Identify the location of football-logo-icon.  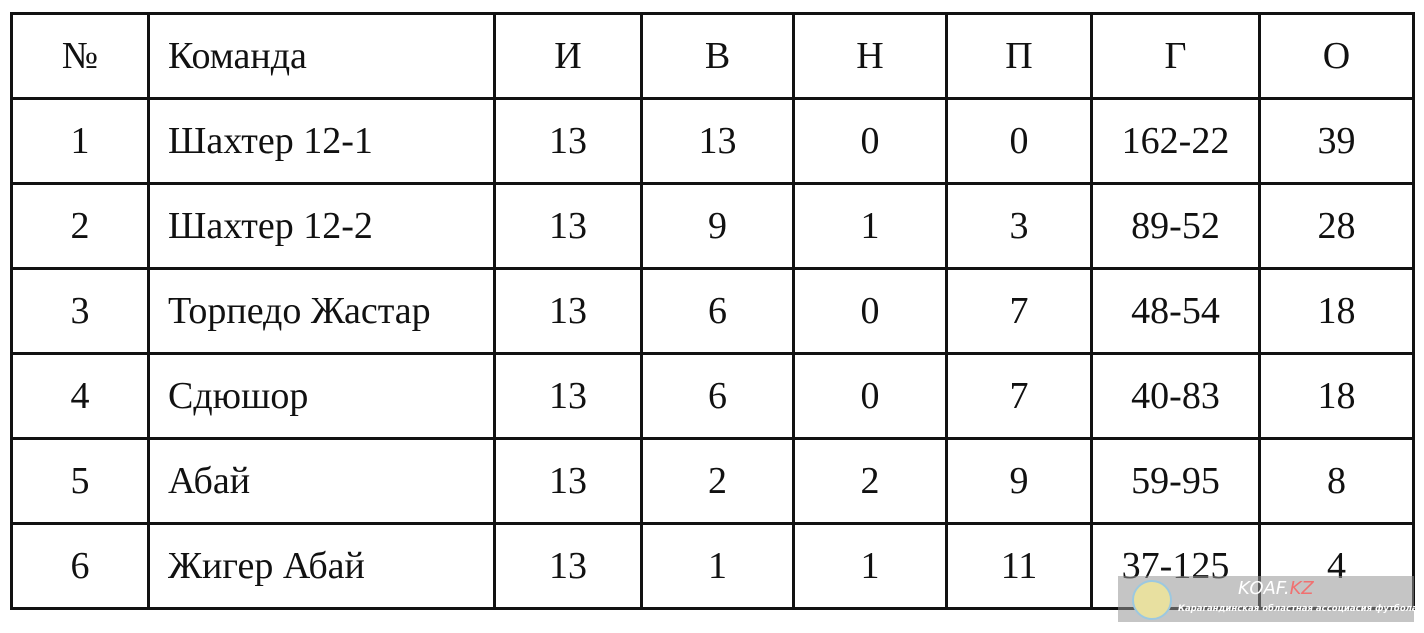
(1152, 600).